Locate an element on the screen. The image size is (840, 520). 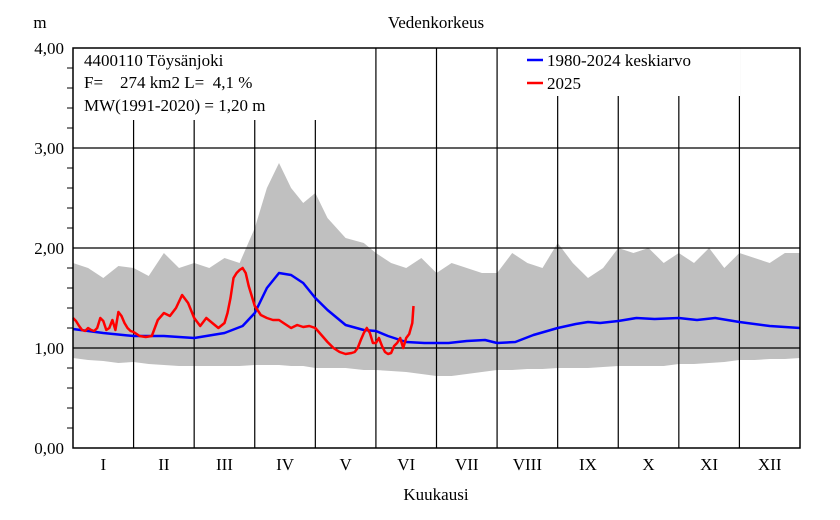
y-tick-label: 2,00 is located at coordinates (49, 248).